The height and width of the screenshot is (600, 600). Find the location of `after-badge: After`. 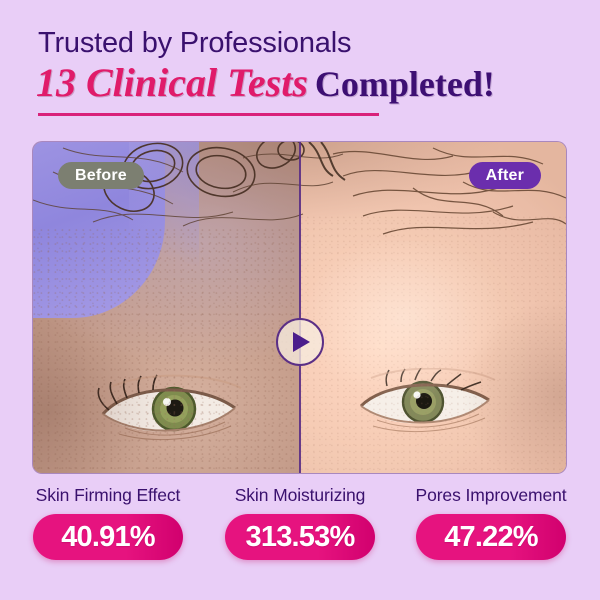

after-badge: After is located at coordinates (504, 175).